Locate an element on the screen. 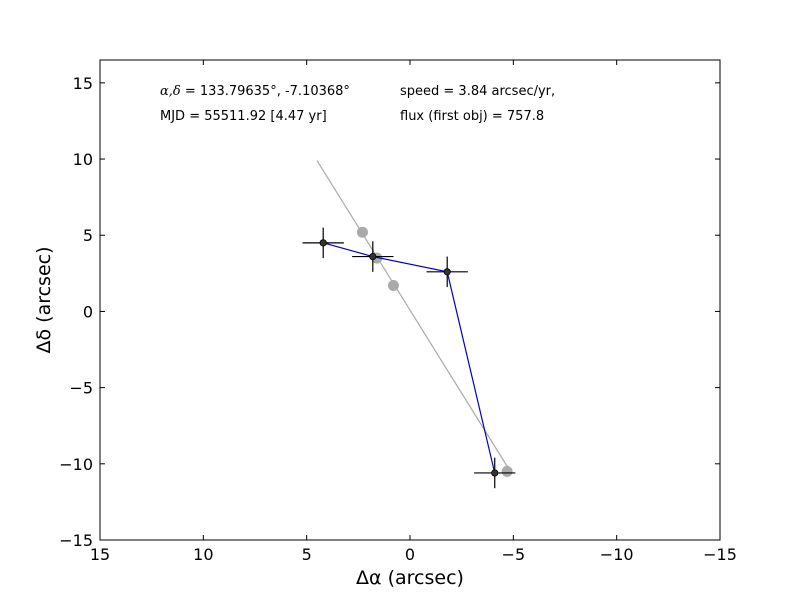 Image resolution: width=800 pixels, height=600 pixels. annotation-coords-value: = 133.79635°, -7.10368° is located at coordinates (265, 91).